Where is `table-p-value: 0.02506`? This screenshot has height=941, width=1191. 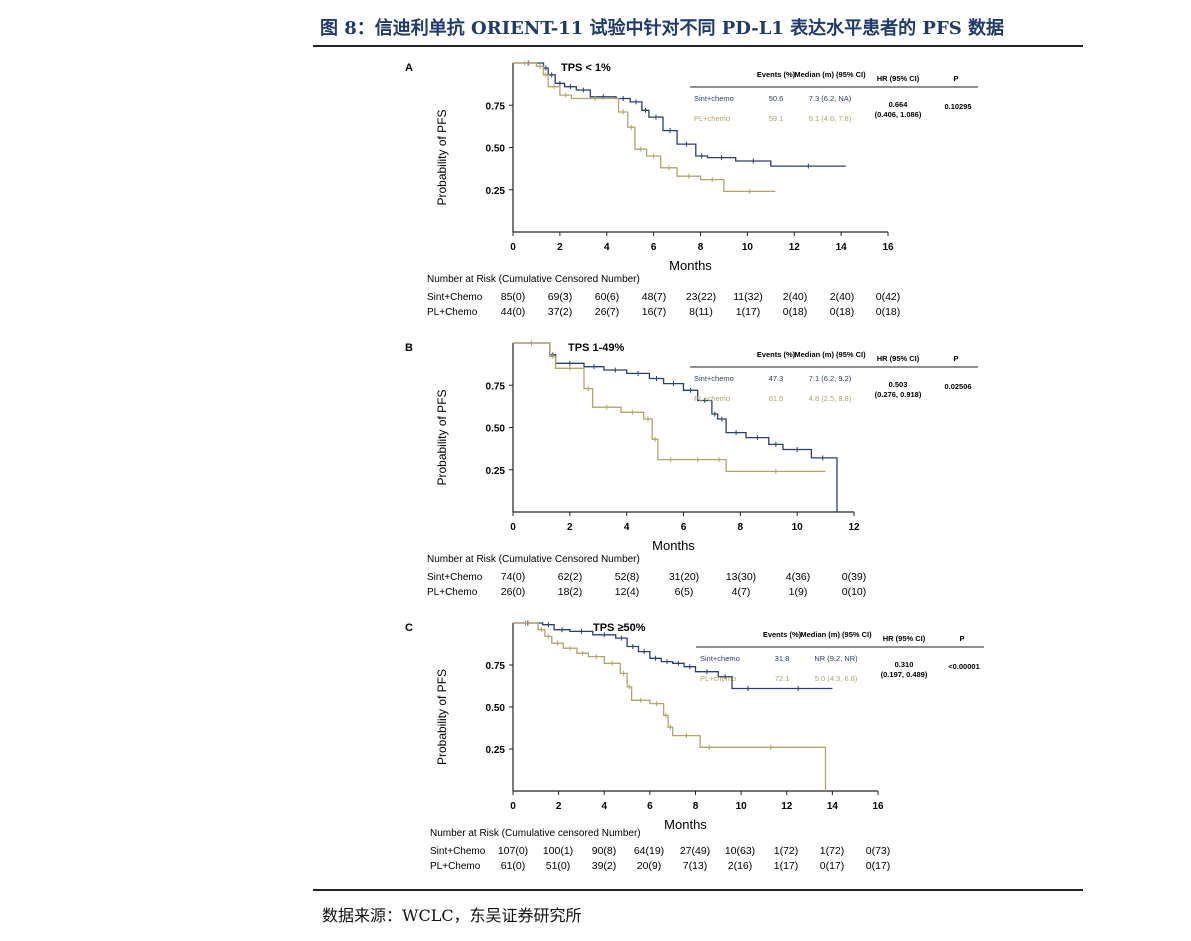
table-p-value: 0.02506 is located at coordinates (957, 386).